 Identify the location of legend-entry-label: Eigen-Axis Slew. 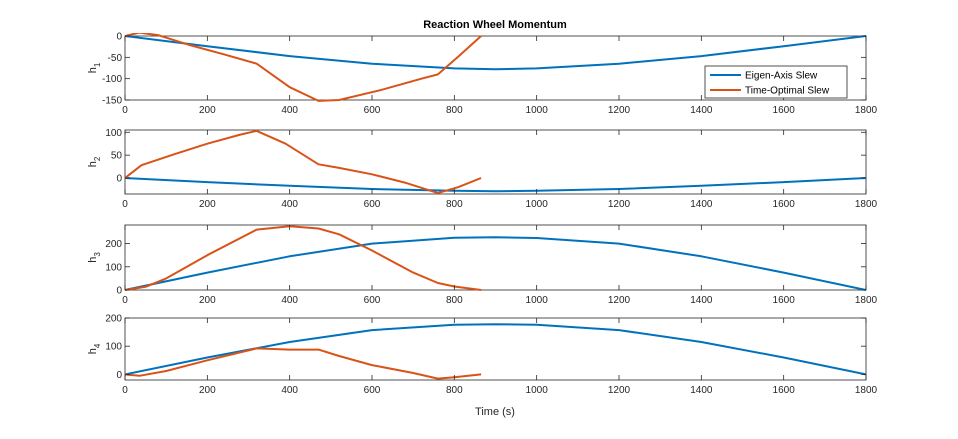
(781, 76).